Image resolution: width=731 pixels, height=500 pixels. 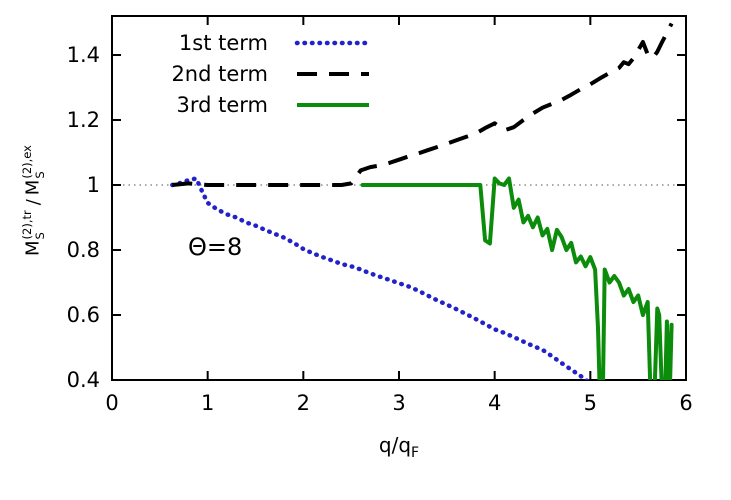 I want to click on y-tick-label: 1.2, so click(x=83, y=120).